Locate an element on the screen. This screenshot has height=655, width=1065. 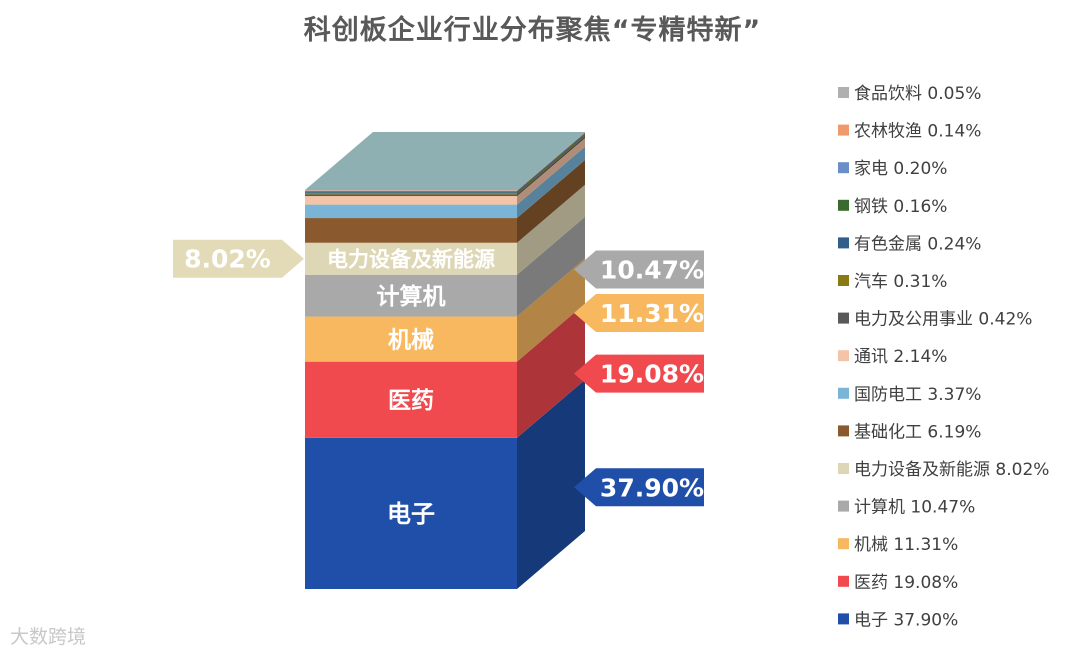
legend-entry-seg-6709827291d15c5e: 有色金属 0.24% is located at coordinates (917, 244).